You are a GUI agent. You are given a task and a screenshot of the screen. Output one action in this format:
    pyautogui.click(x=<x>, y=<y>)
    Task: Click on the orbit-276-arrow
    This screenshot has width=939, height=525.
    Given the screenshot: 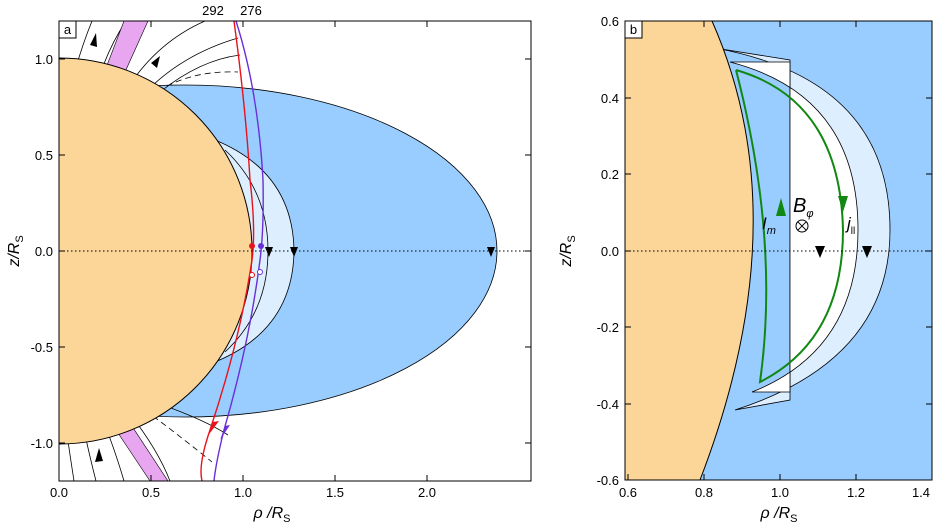 What is the action you would take?
    pyautogui.click(x=225, y=432)
    